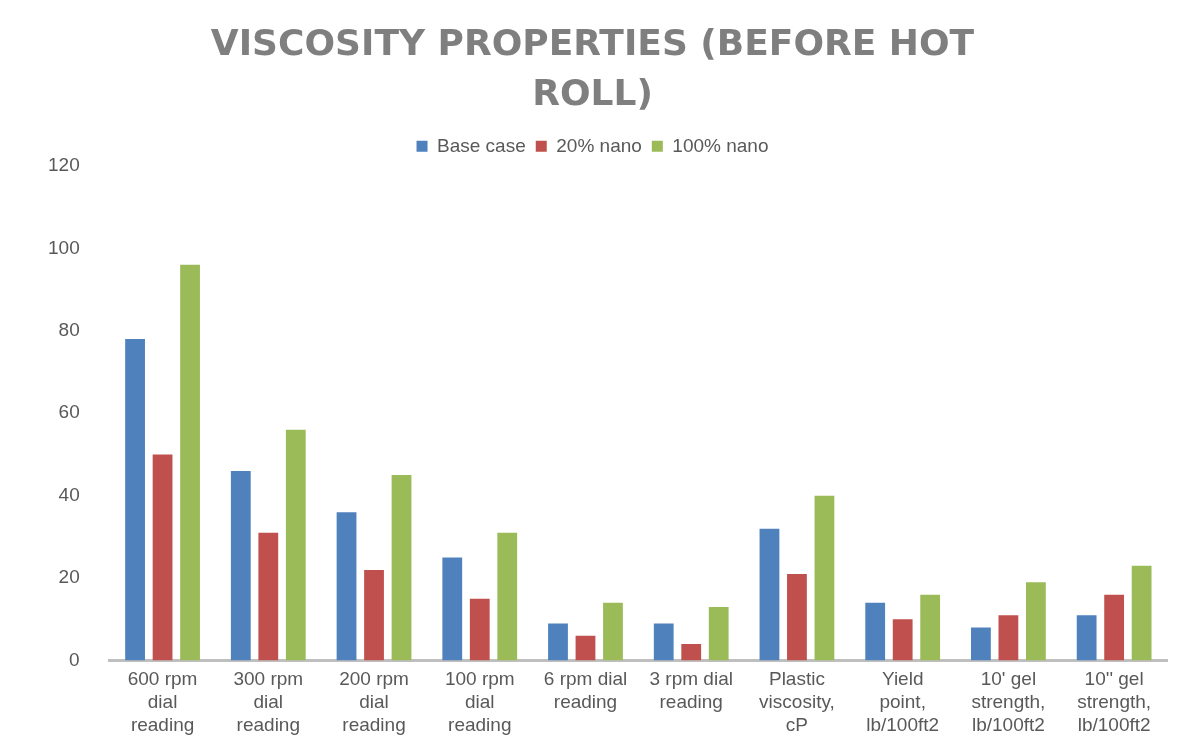  Describe the element at coordinates (69, 329) in the screenshot. I see `y-tick-label: 80` at that location.